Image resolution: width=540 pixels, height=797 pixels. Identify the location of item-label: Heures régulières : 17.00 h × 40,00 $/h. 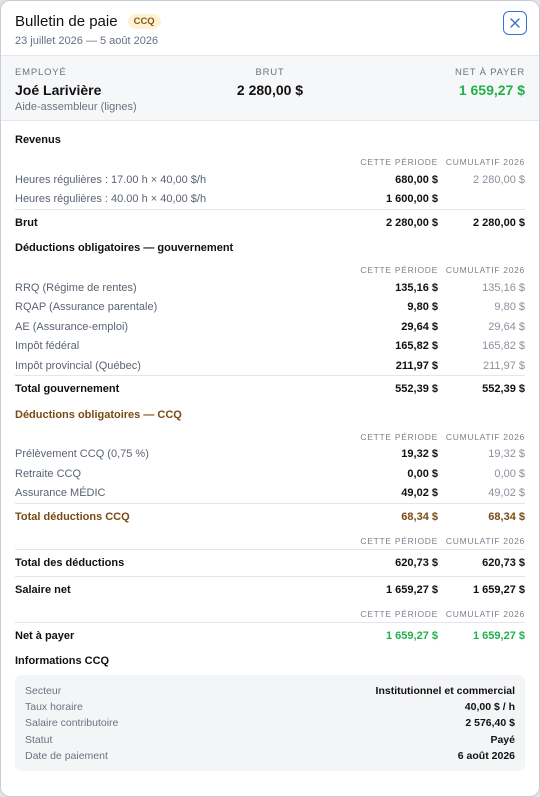
(111, 179).